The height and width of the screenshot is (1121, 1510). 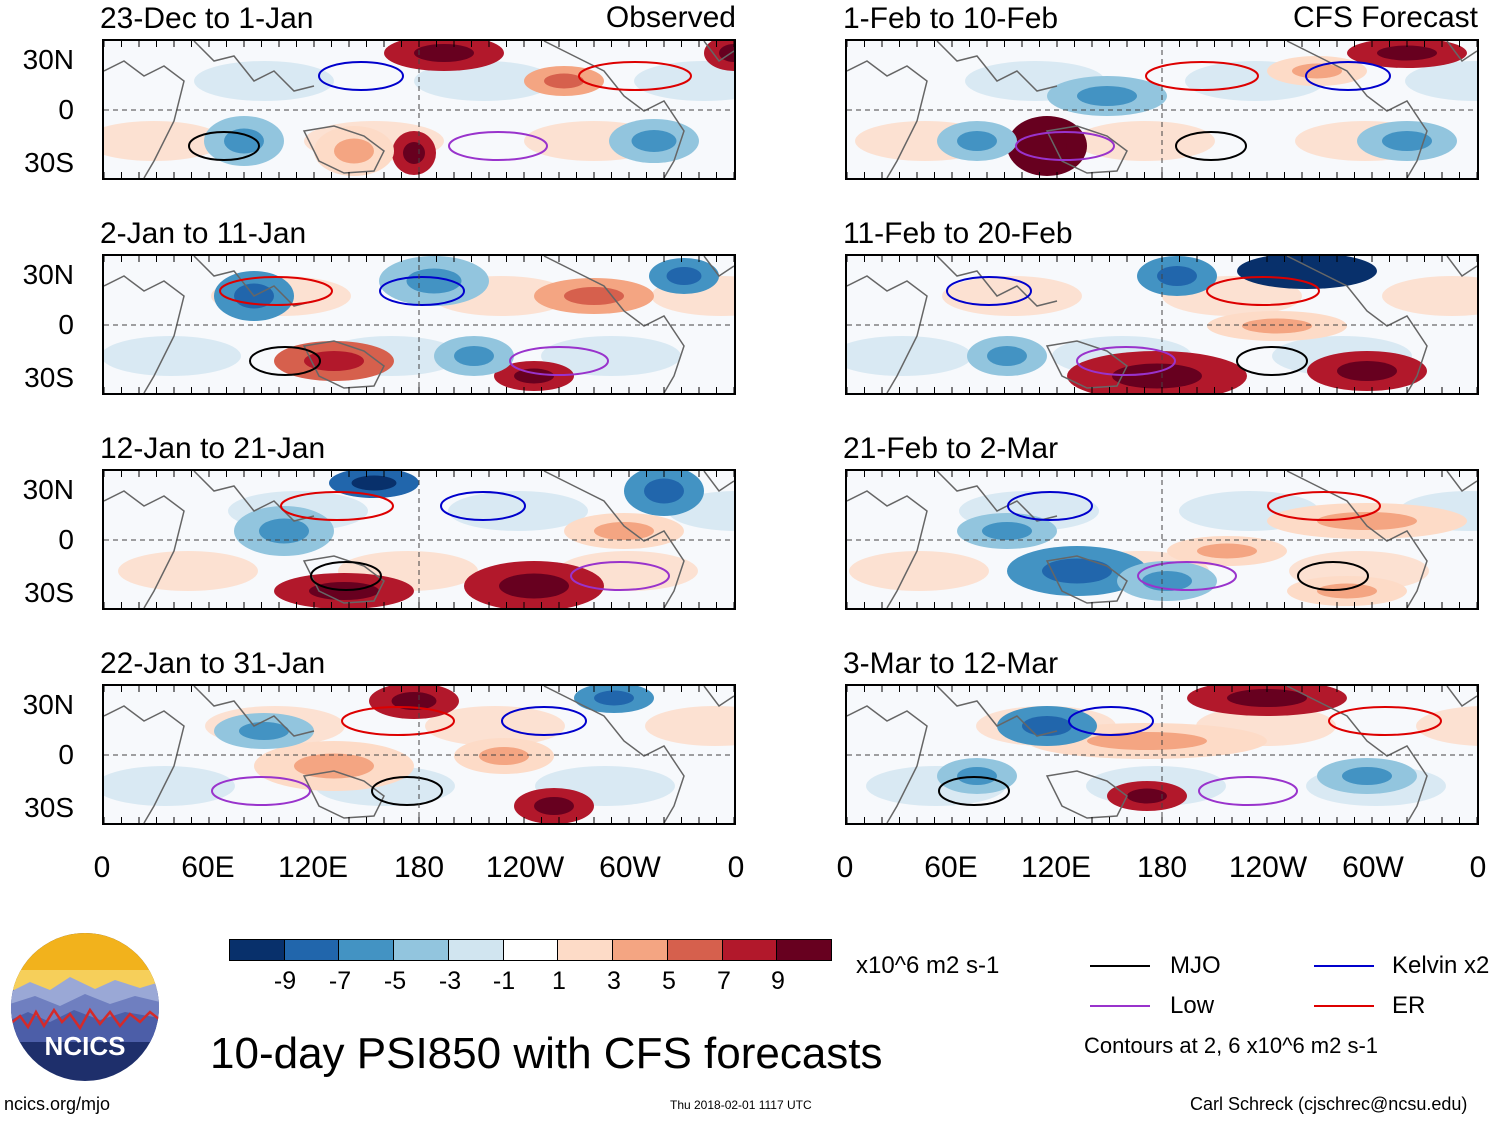 I want to click on legend-line-low, so click(x=1120, y=1006).